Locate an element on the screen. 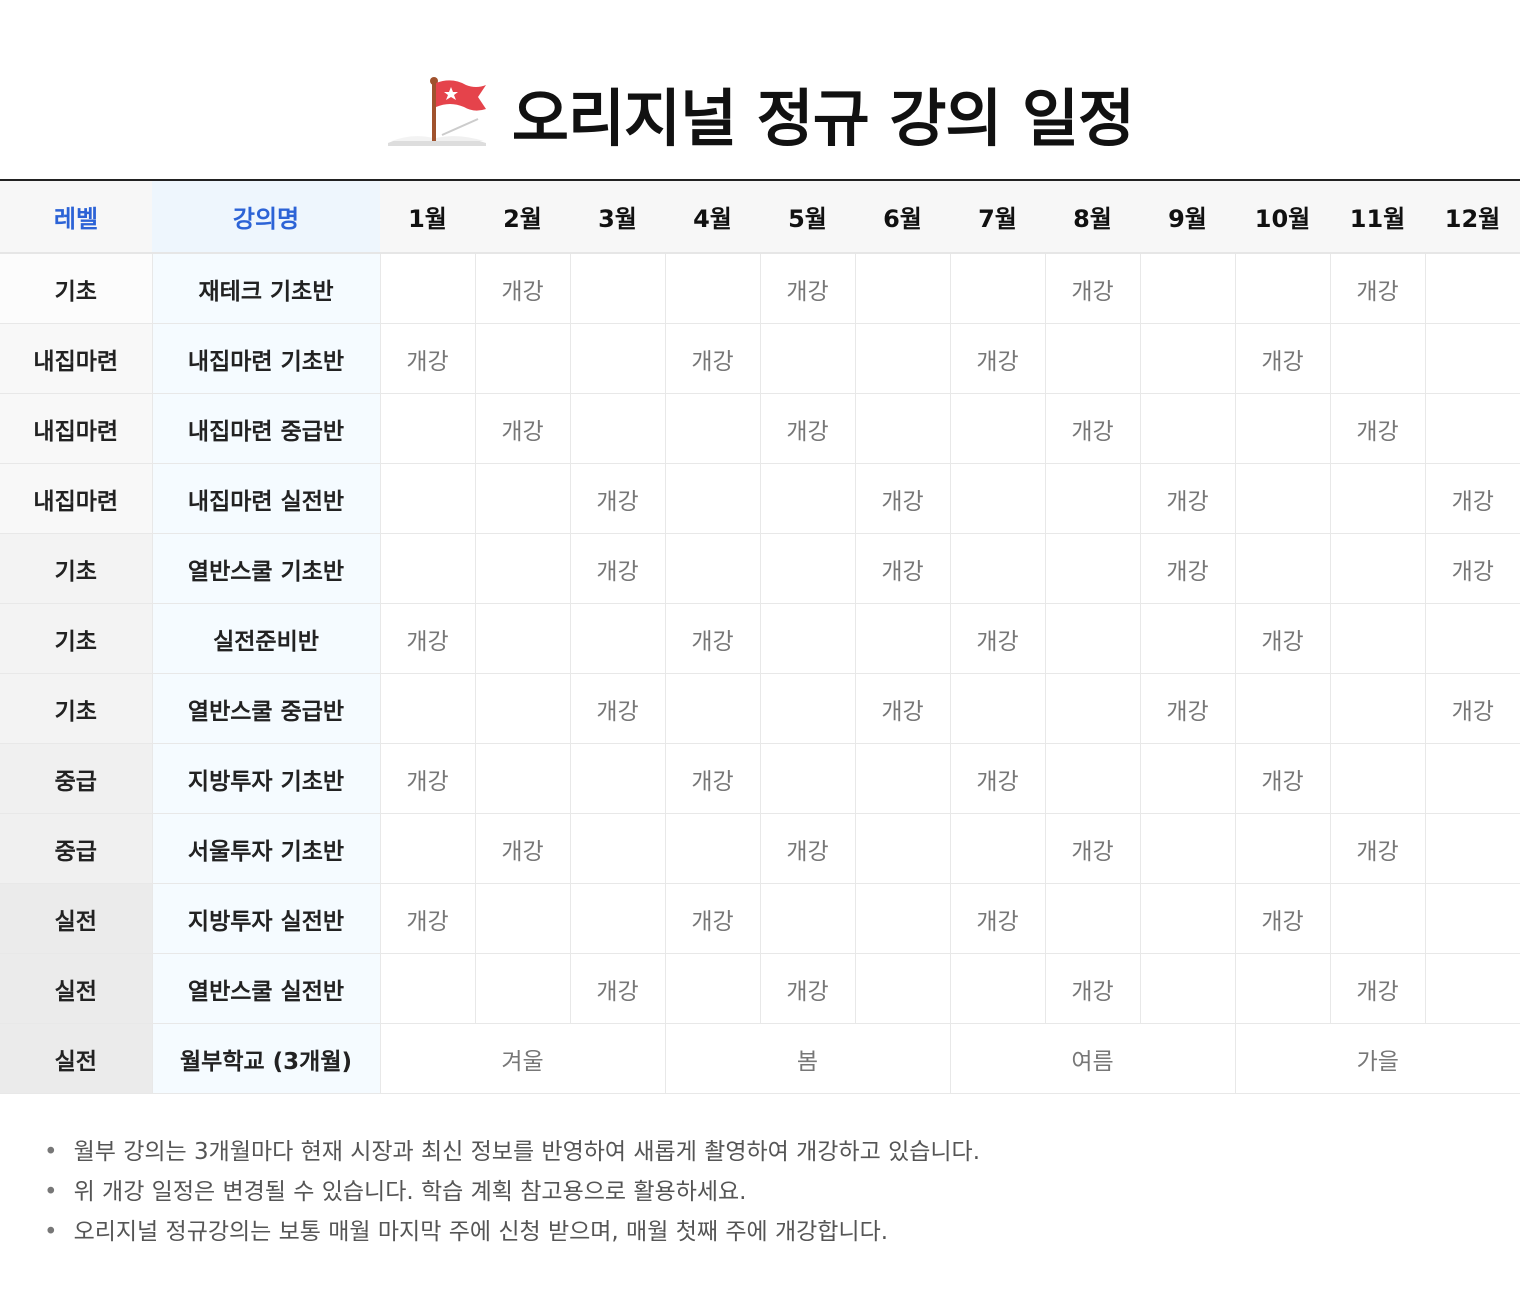  course-name-cell: 열반스쿨 실전반 is located at coordinates (266, 988).